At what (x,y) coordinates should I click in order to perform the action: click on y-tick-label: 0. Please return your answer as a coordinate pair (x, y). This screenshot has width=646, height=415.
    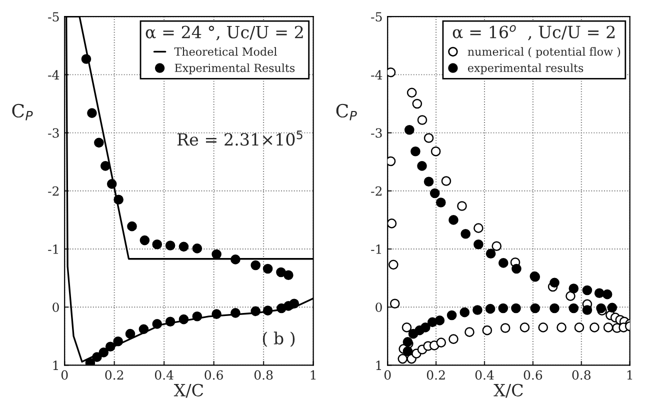
    Looking at the image, I should click on (55, 307).